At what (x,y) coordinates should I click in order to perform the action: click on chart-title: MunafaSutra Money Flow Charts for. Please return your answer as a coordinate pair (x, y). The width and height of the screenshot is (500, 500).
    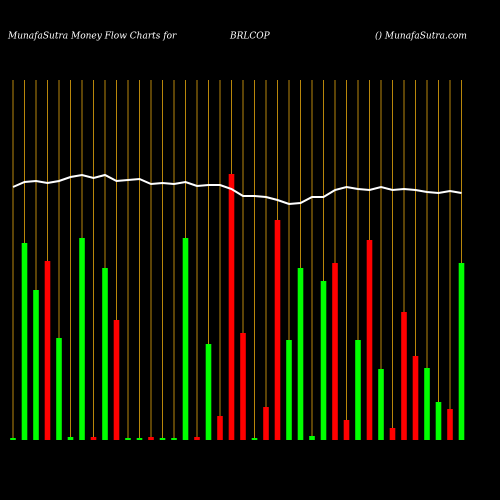
    Looking at the image, I should click on (92, 37).